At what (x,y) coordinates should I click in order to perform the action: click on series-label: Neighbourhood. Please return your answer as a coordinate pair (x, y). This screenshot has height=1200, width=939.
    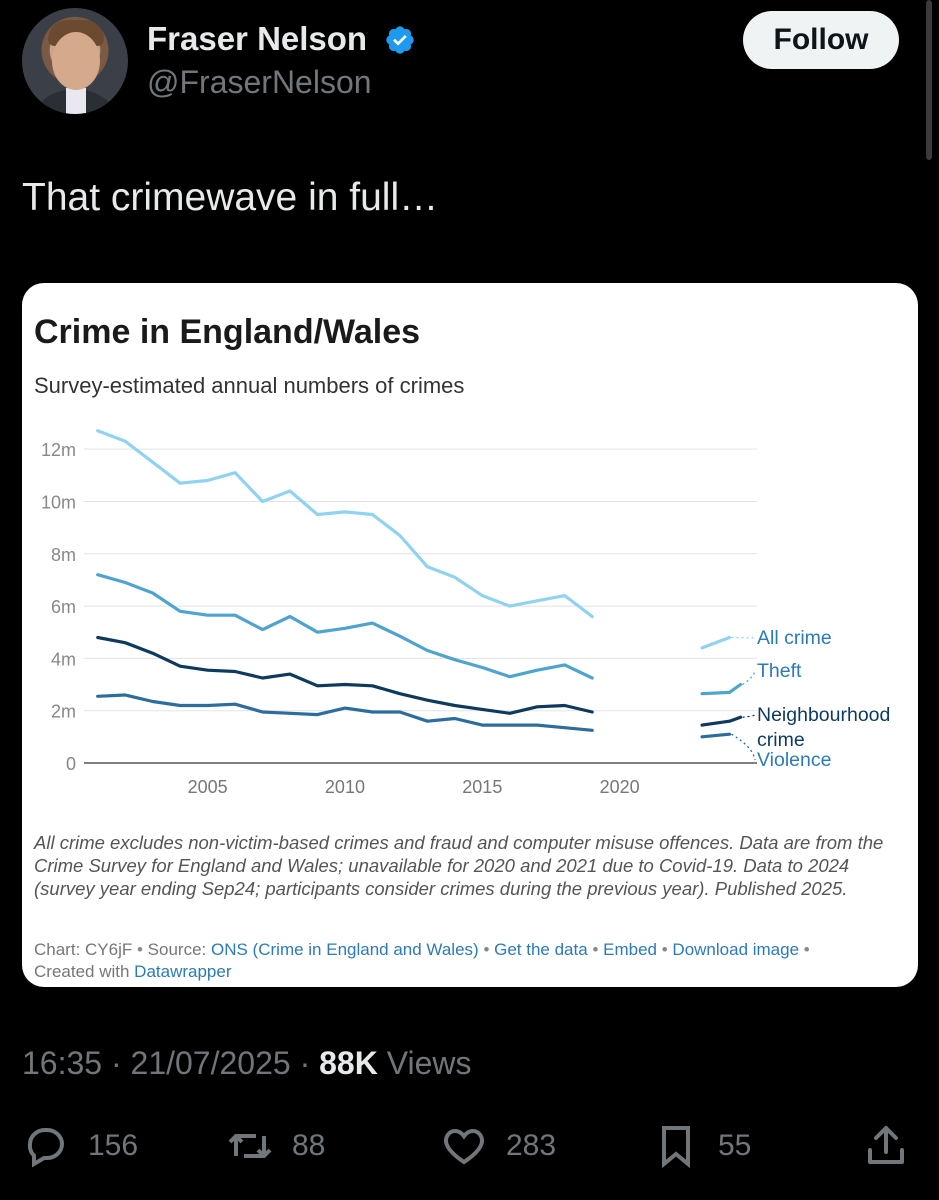
    Looking at the image, I should click on (823, 715).